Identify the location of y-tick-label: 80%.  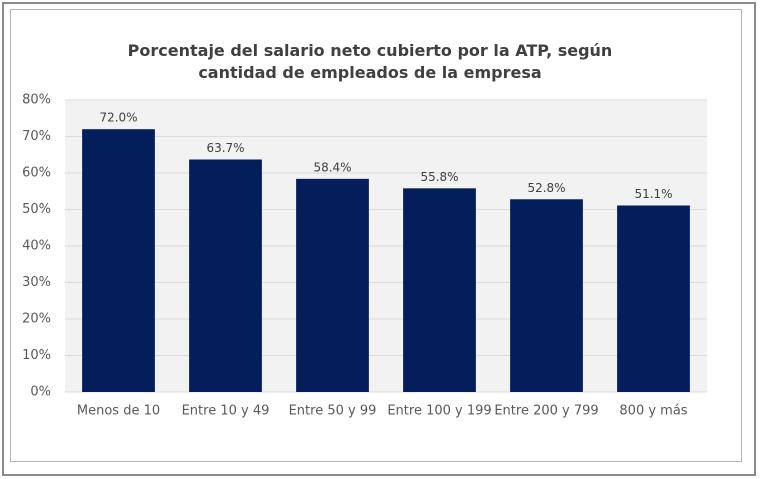
(36, 100).